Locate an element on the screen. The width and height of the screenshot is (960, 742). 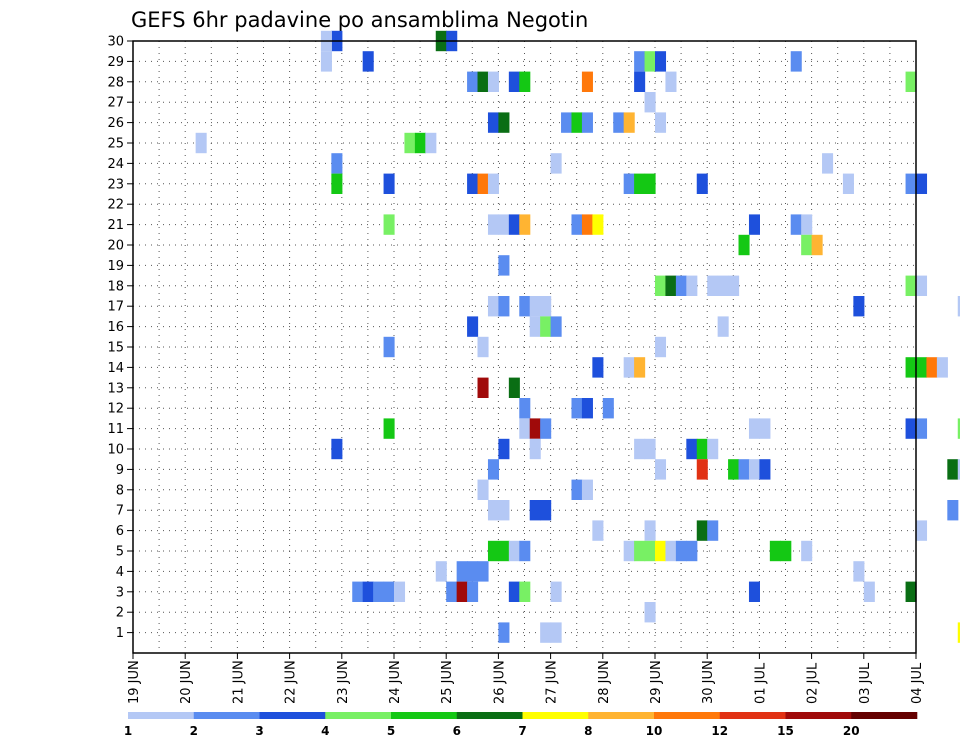
colorbar-label: 1 is located at coordinates (128, 731).